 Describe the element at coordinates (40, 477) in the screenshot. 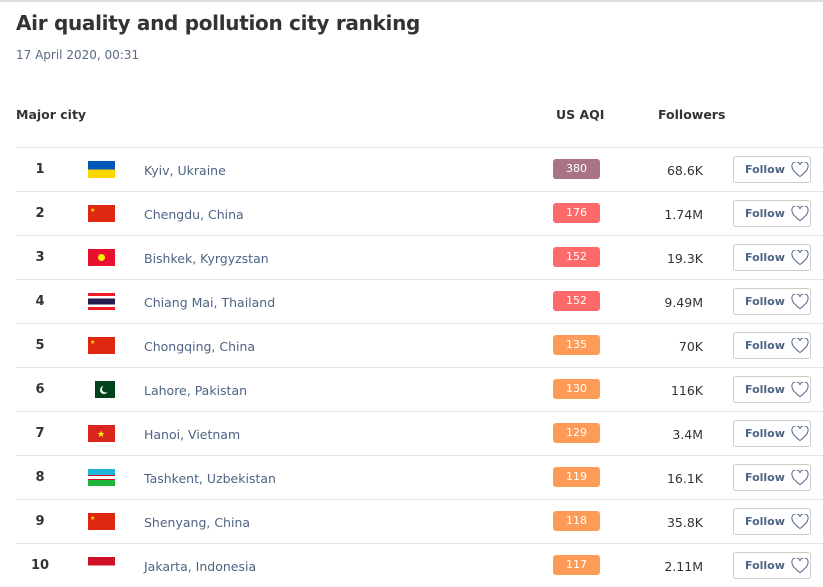

I see `rank: 8` at that location.